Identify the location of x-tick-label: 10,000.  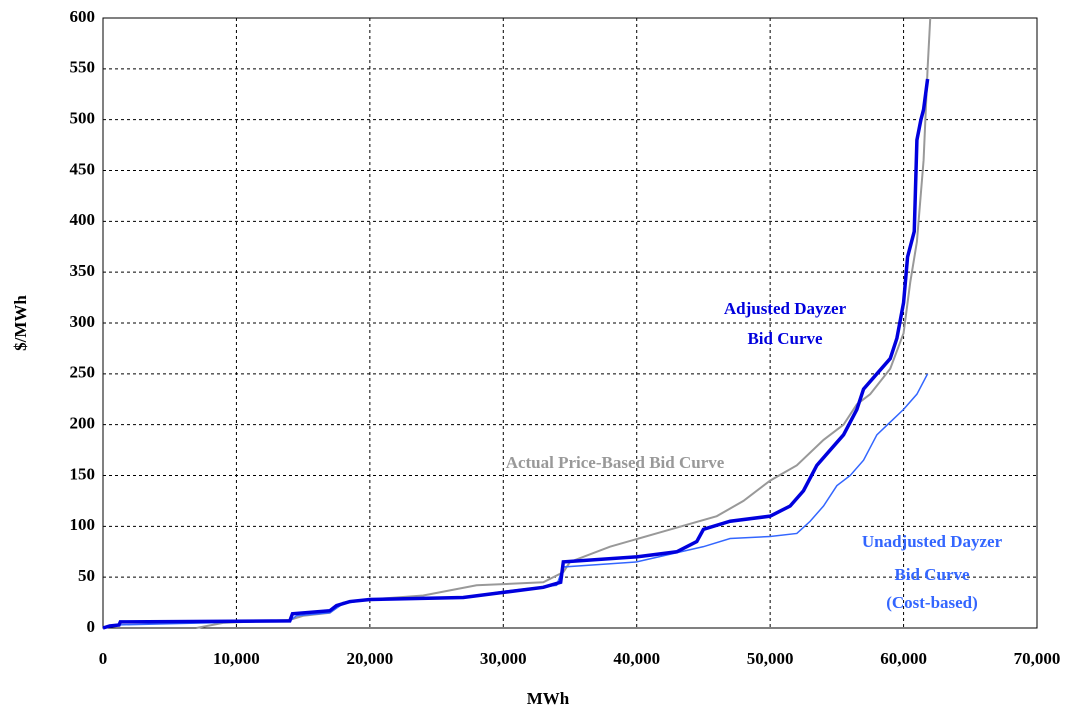
(236, 658).